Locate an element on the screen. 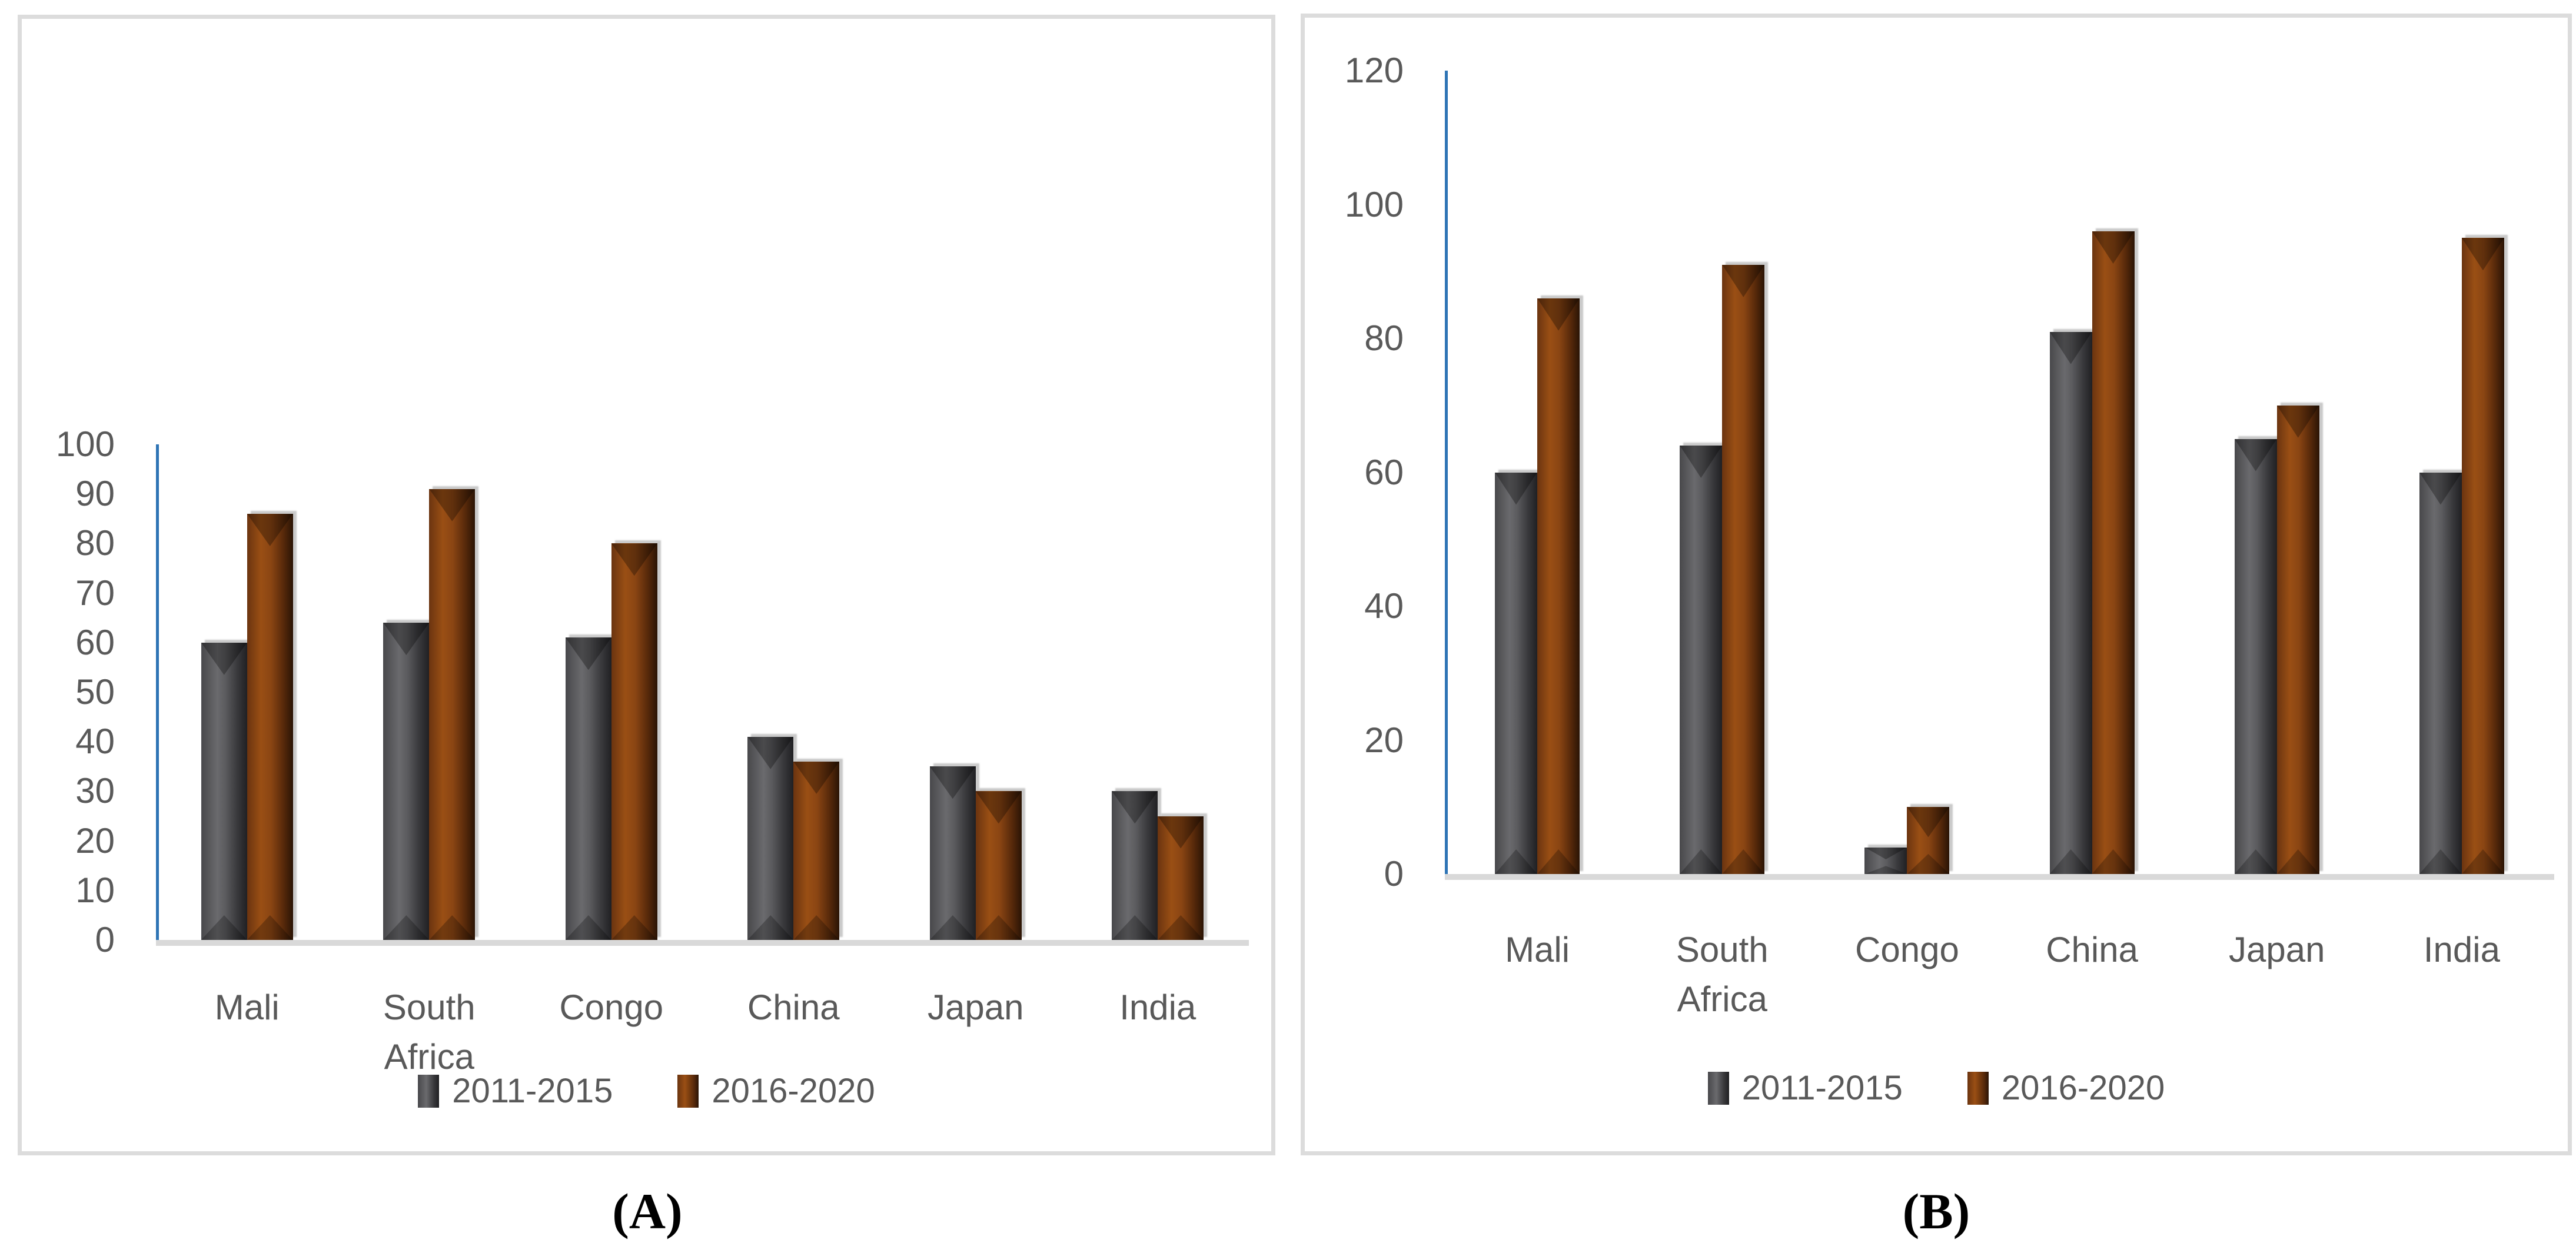 The width and height of the screenshot is (2576, 1256). y-tick-label: 50 is located at coordinates (95, 692).